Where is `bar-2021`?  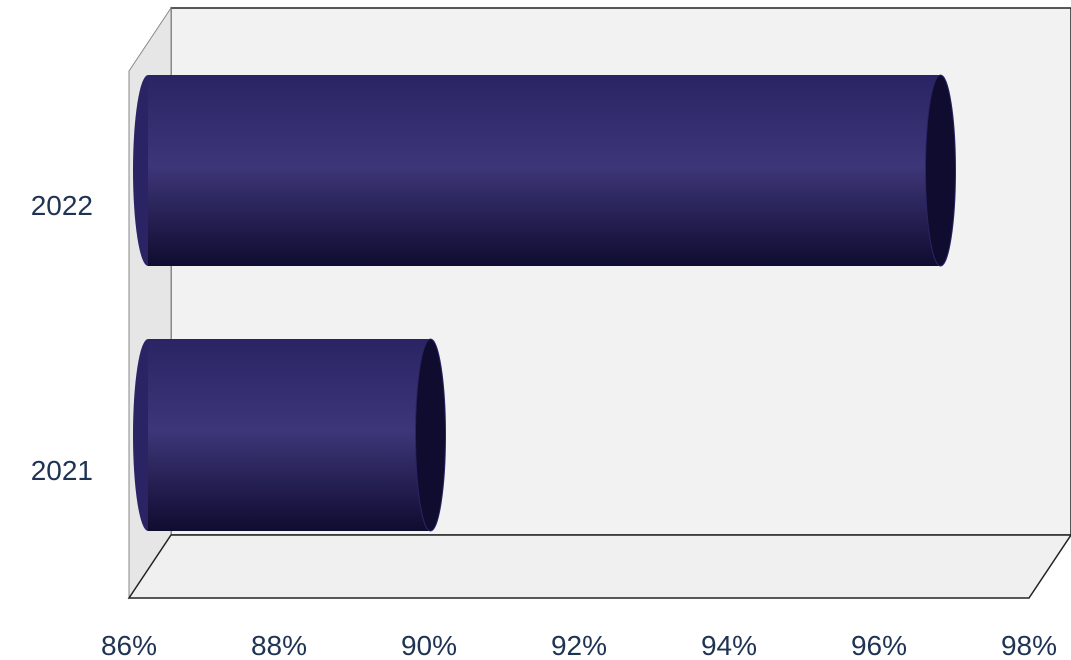 bar-2021 is located at coordinates (289, 435).